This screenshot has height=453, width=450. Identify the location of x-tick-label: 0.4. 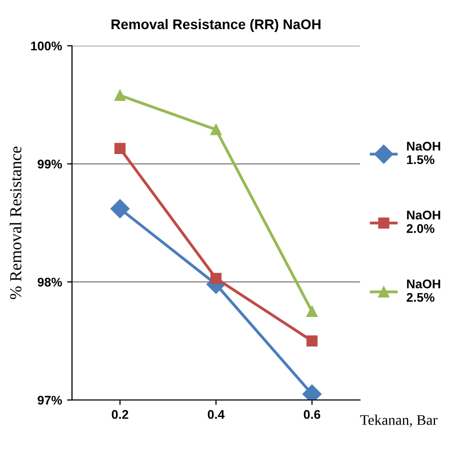
(216, 414).